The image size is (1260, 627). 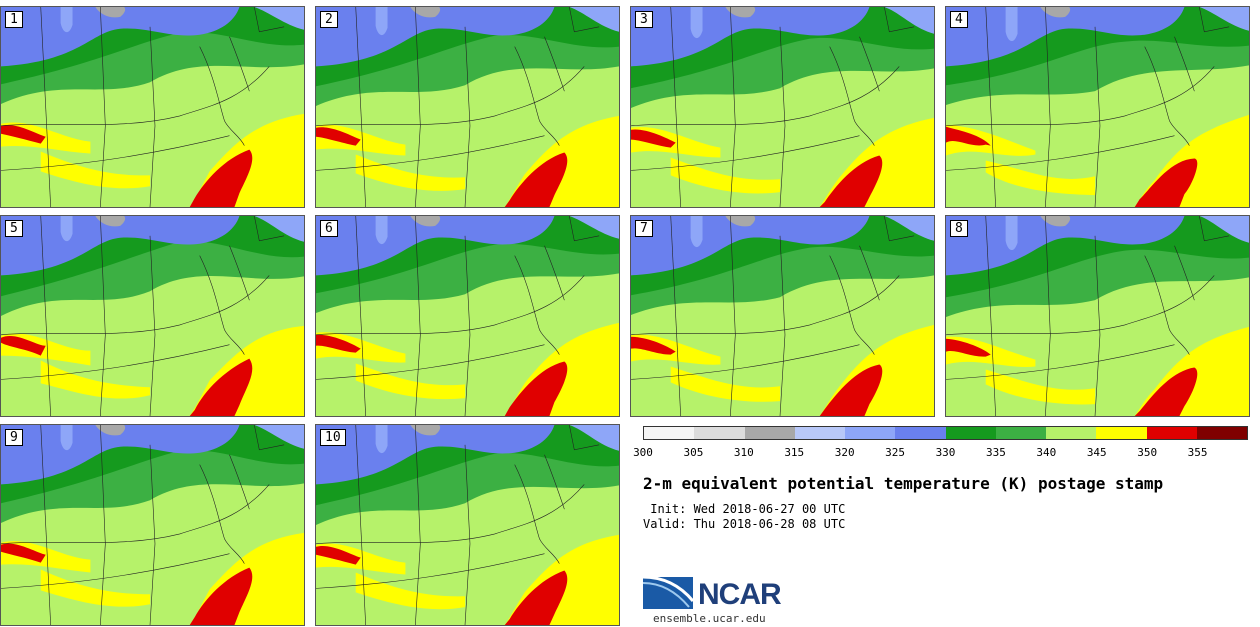 I want to click on member-number-label: 6, so click(x=329, y=228).